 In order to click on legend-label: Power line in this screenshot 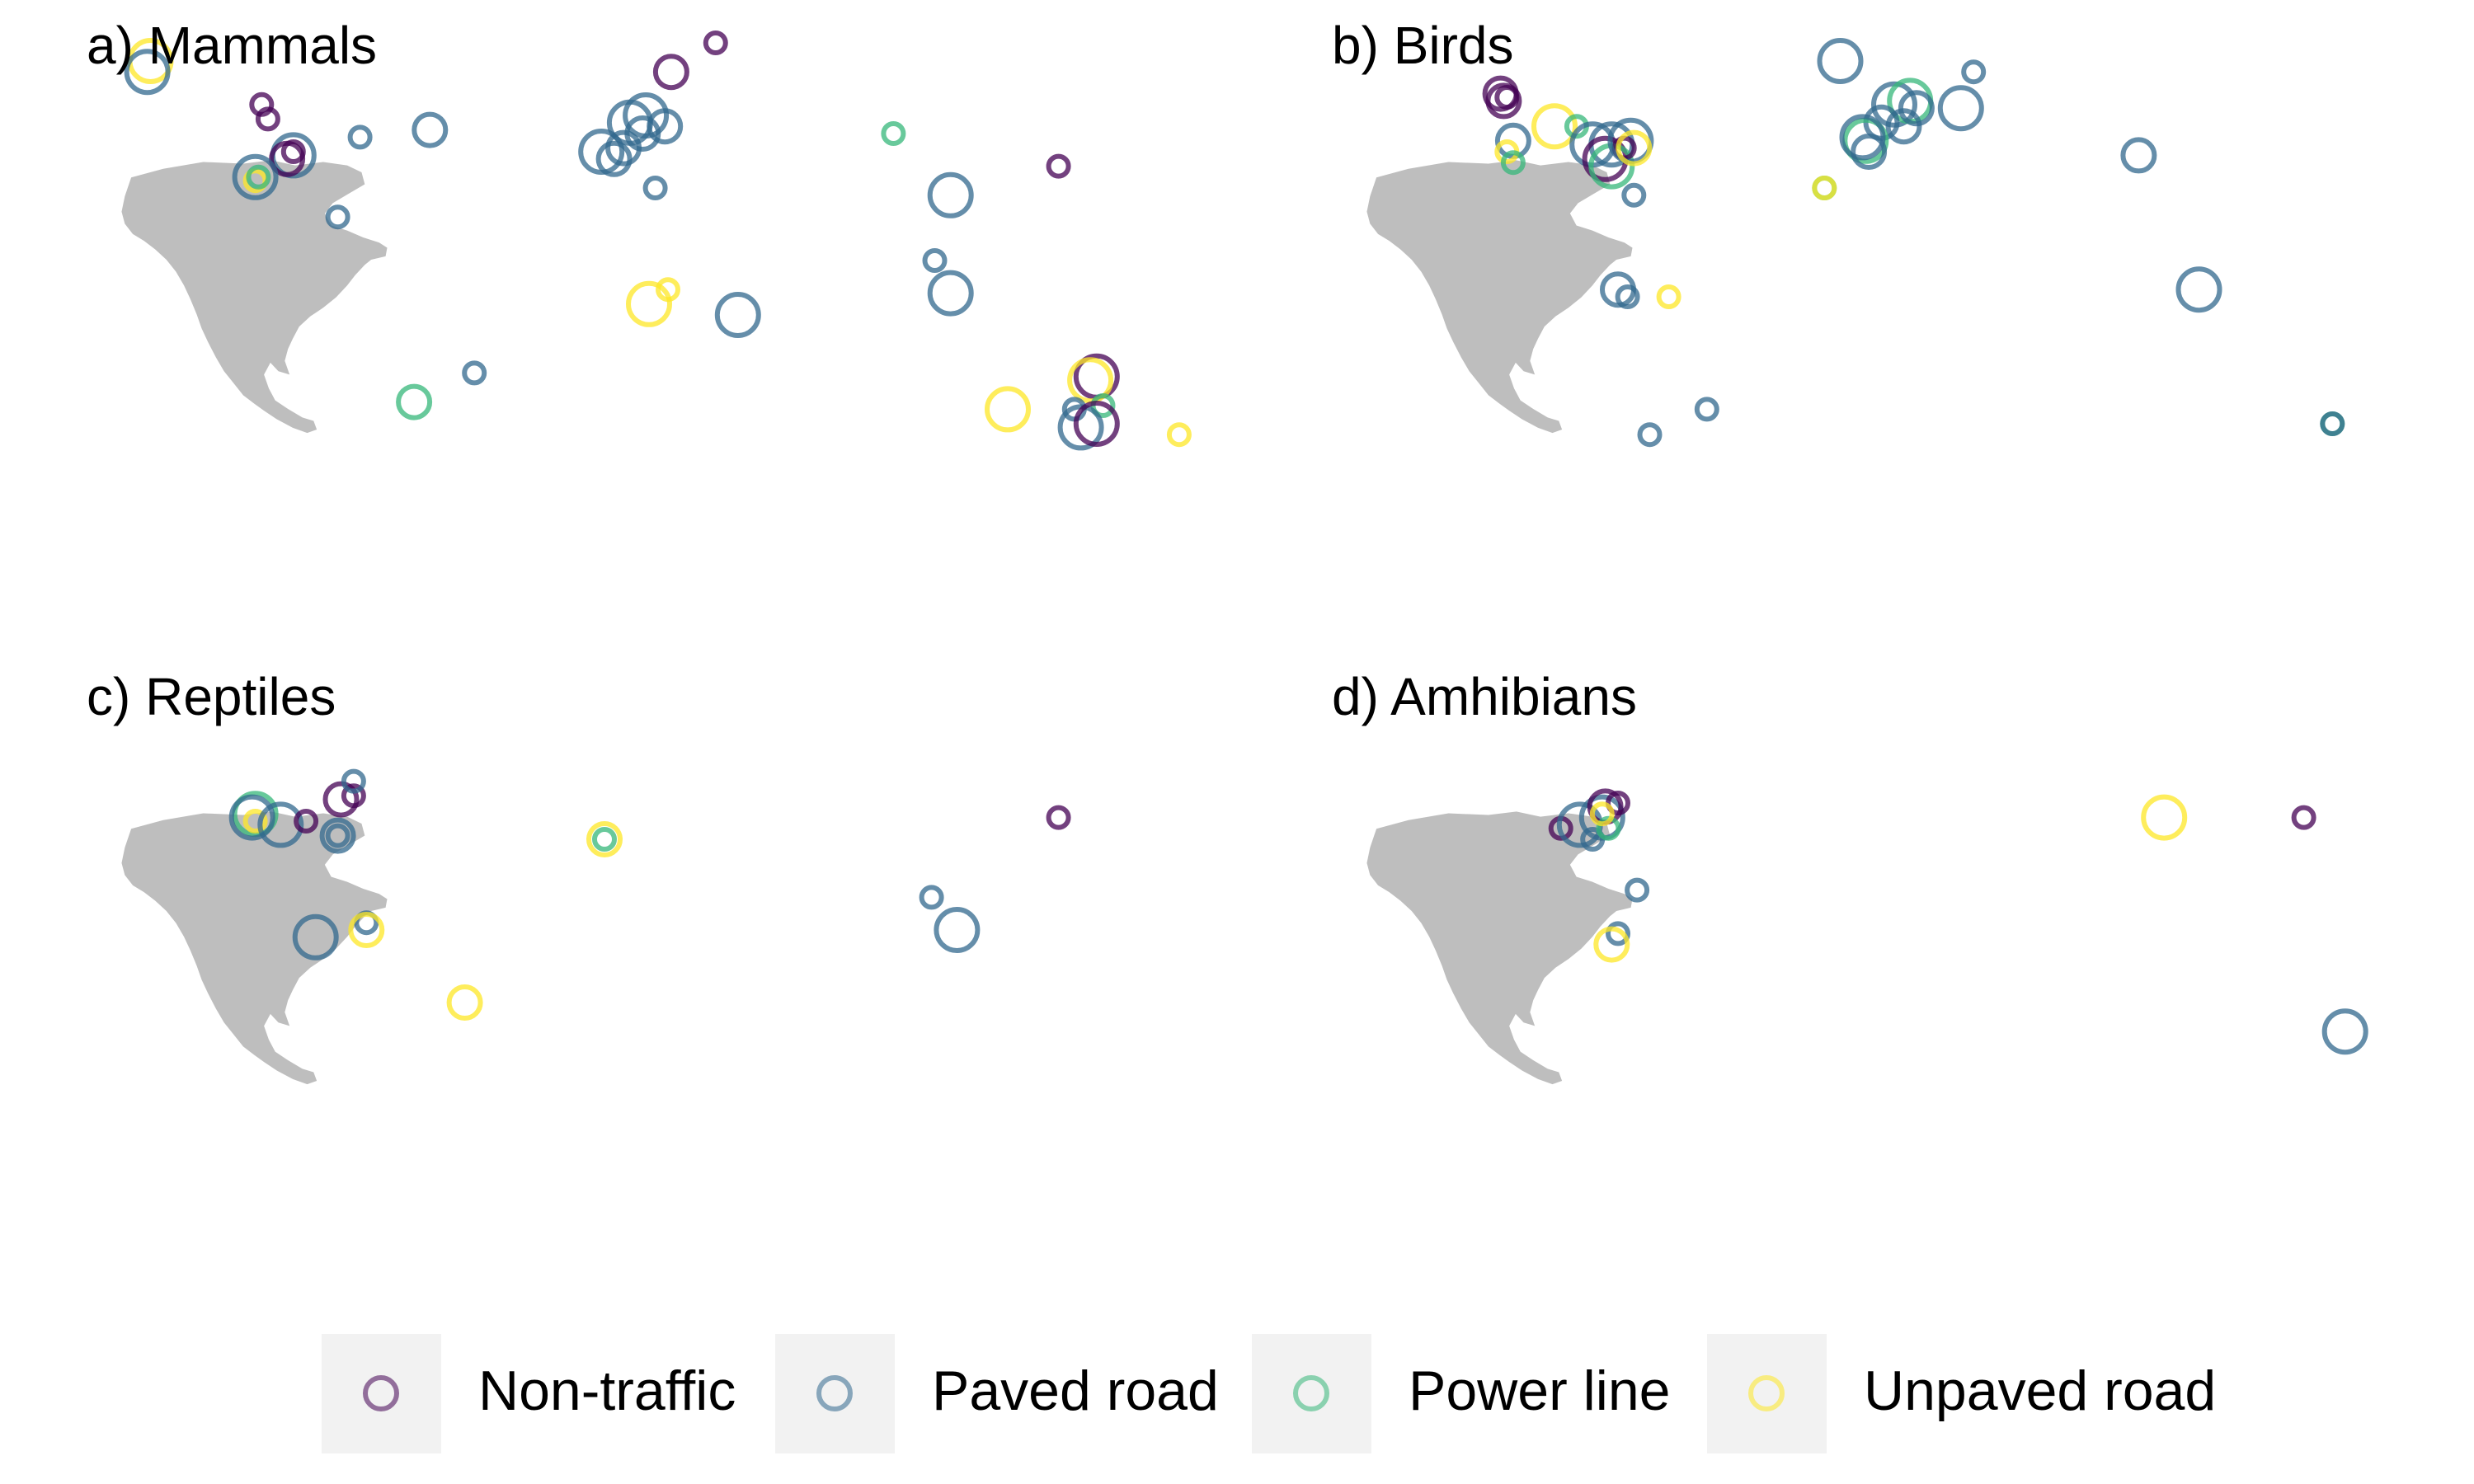, I will do `click(1540, 1391)`.